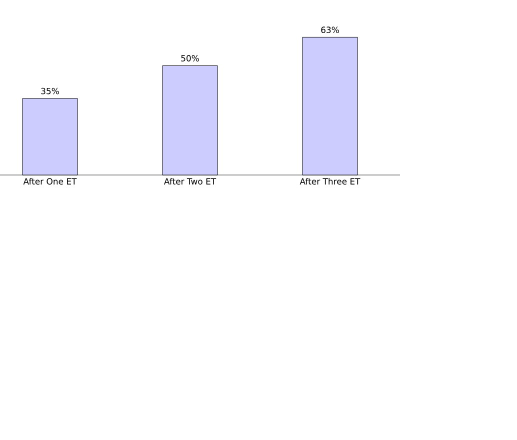 Image resolution: width=517 pixels, height=440 pixels. What do you see at coordinates (330, 181) in the screenshot?
I see `x-tick-label: After Three ET` at bounding box center [330, 181].